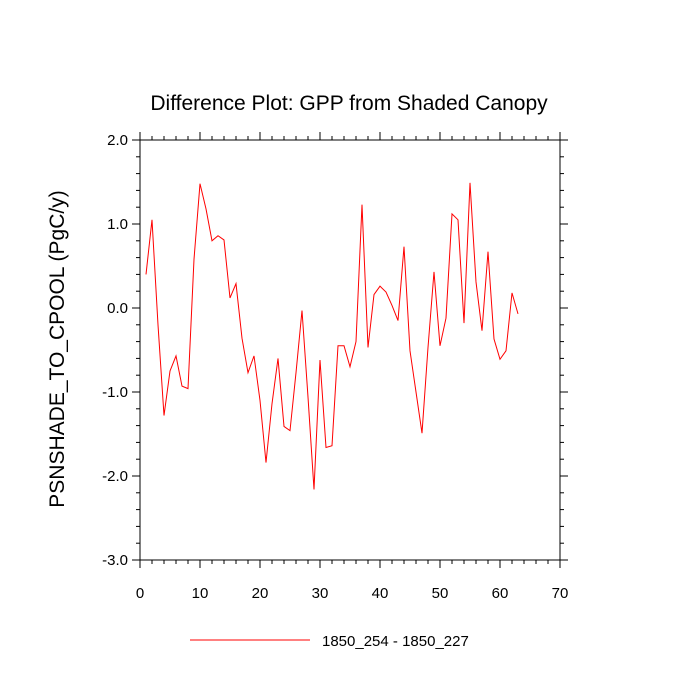  Describe the element at coordinates (115, 476) in the screenshot. I see `y-tick-label: -2.0` at that location.